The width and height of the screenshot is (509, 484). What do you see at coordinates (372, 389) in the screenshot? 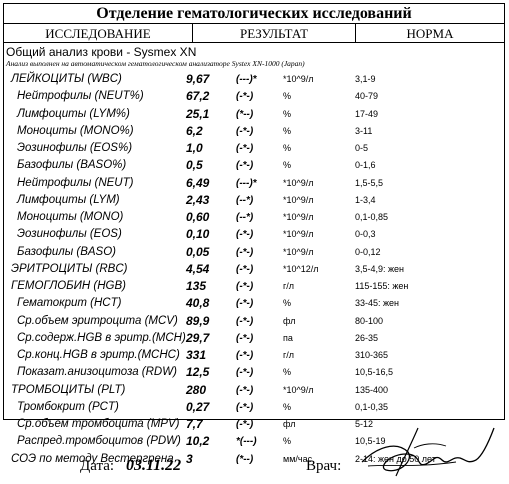
I see `test-norm: 135-400` at bounding box center [372, 389].